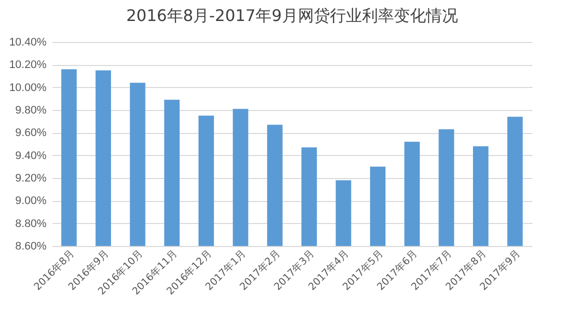 The width and height of the screenshot is (562, 328). I want to click on y-tick-label: 10.20%, so click(28, 65).